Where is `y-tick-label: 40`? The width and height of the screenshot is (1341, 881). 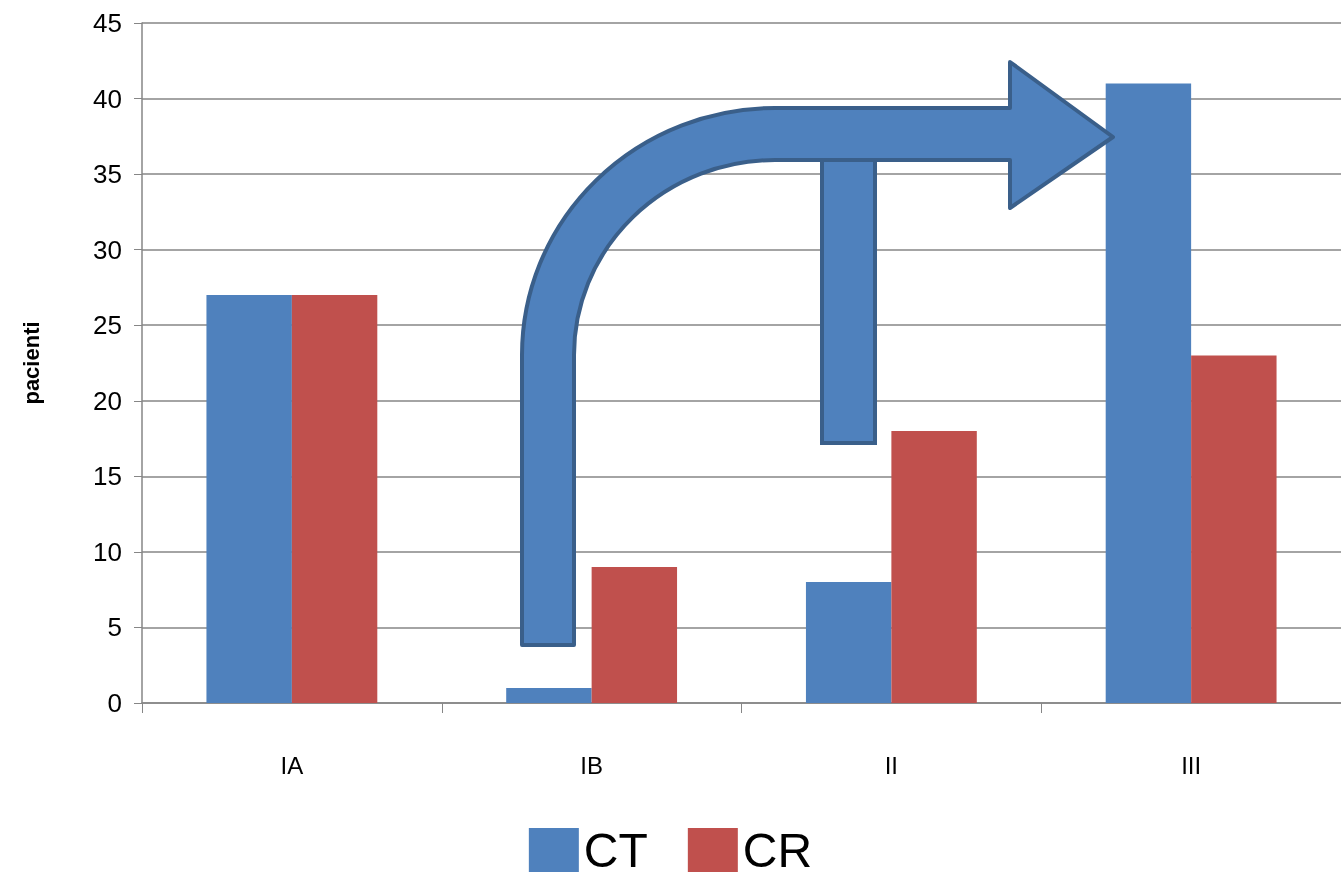
y-tick-label: 40 is located at coordinates (107, 98).